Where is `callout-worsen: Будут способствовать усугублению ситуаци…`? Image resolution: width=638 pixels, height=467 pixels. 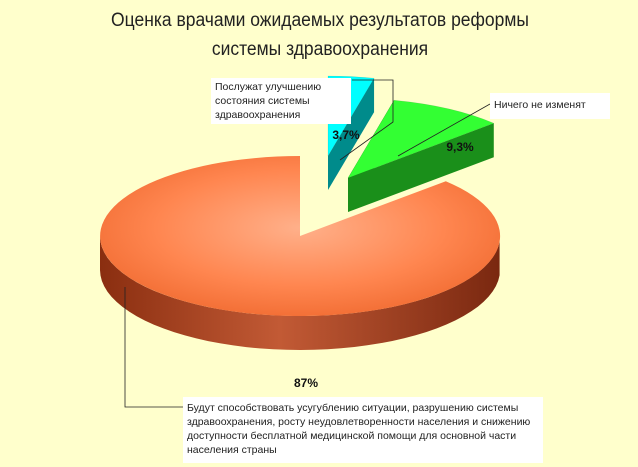
callout-worsen: Будут способствовать усугублению ситуаци… is located at coordinates (363, 430).